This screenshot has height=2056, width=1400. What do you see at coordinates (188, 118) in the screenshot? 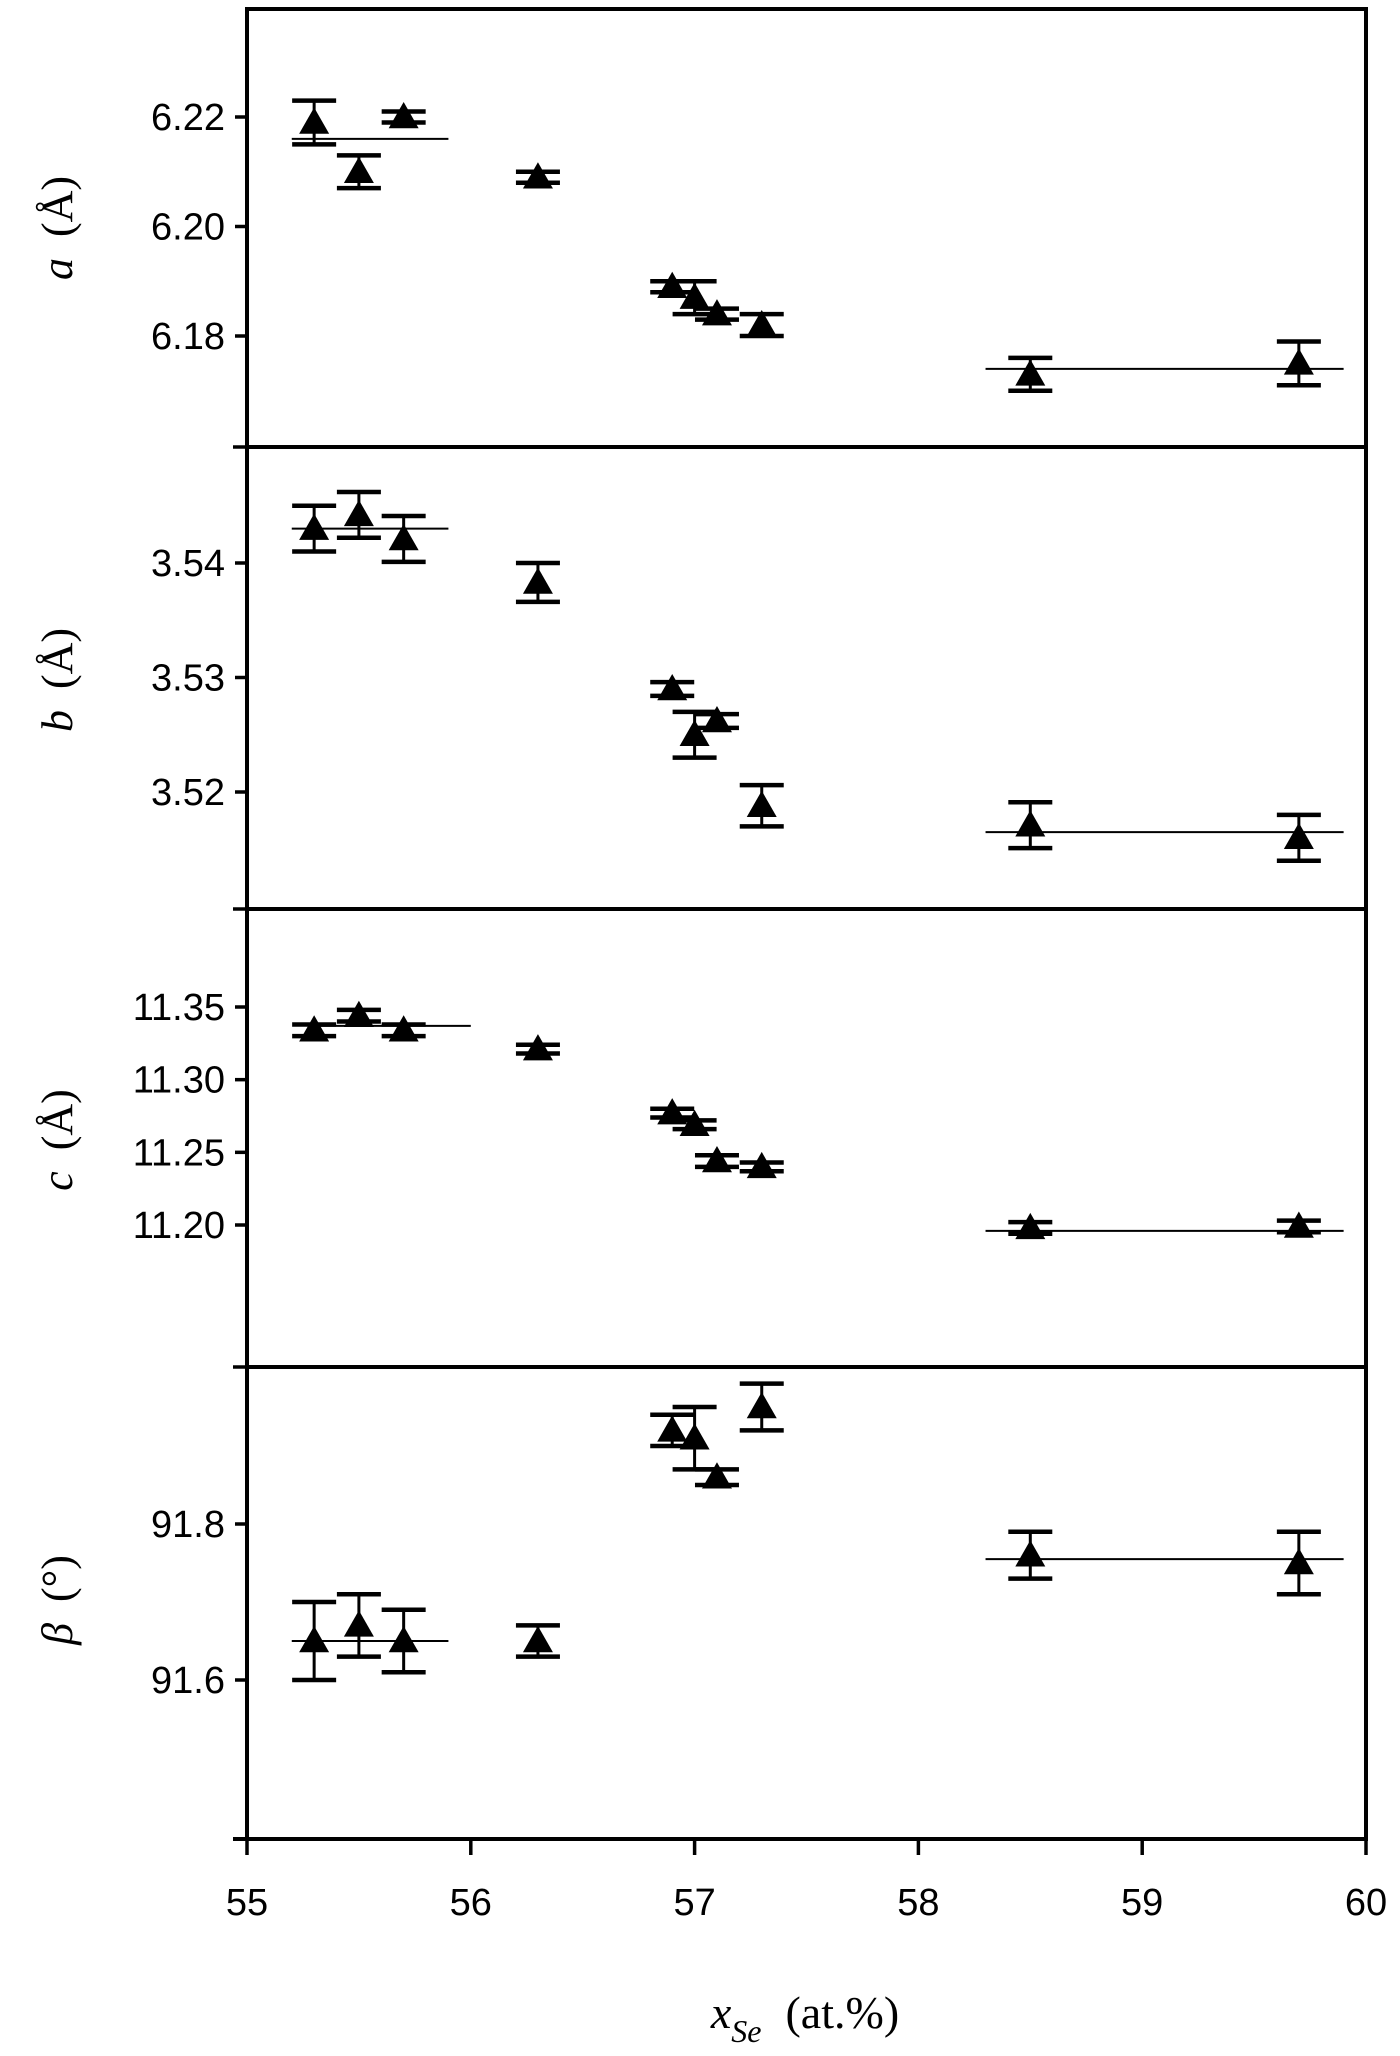
I see `y-tick-label: 6.22` at bounding box center [188, 118].